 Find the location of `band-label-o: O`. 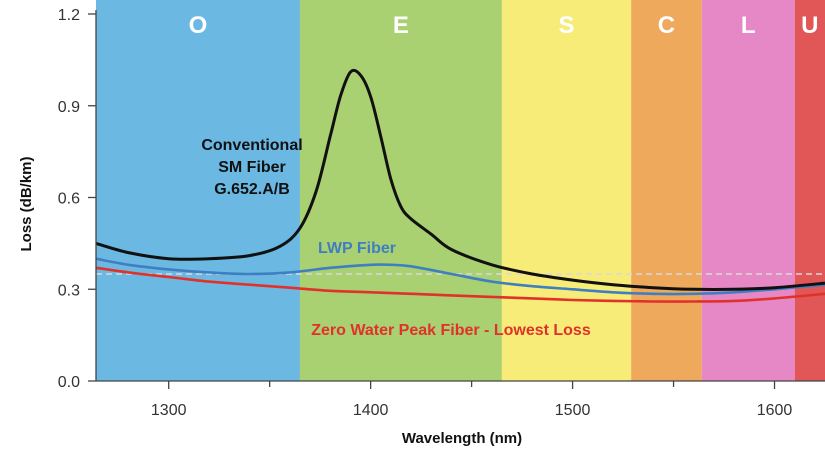

band-label-o: O is located at coordinates (198, 25).